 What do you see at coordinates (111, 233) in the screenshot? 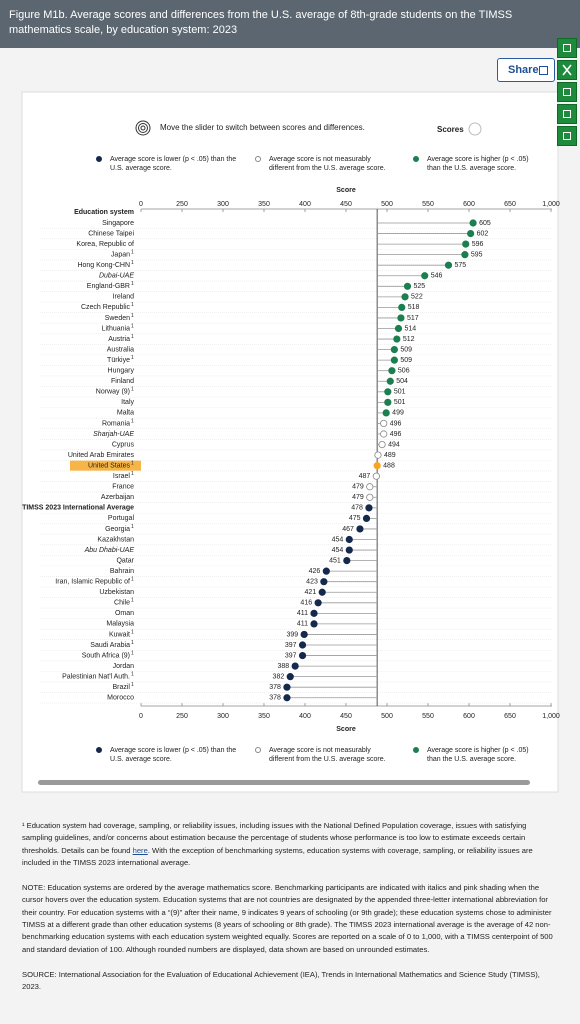
I see `y-tick-label: Chinese Taipei` at bounding box center [111, 233].